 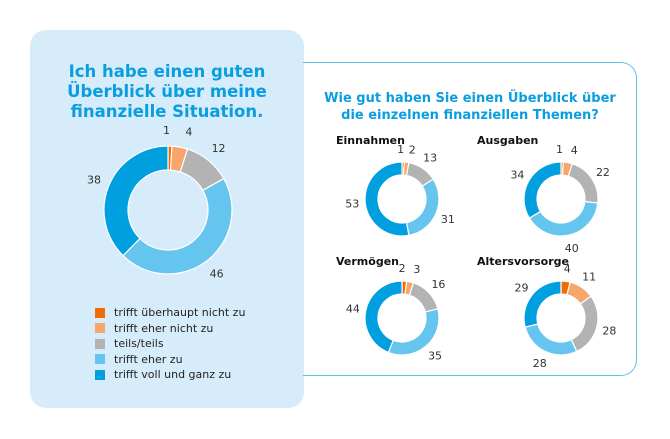 I want to click on data-label: 53, so click(x=352, y=204).